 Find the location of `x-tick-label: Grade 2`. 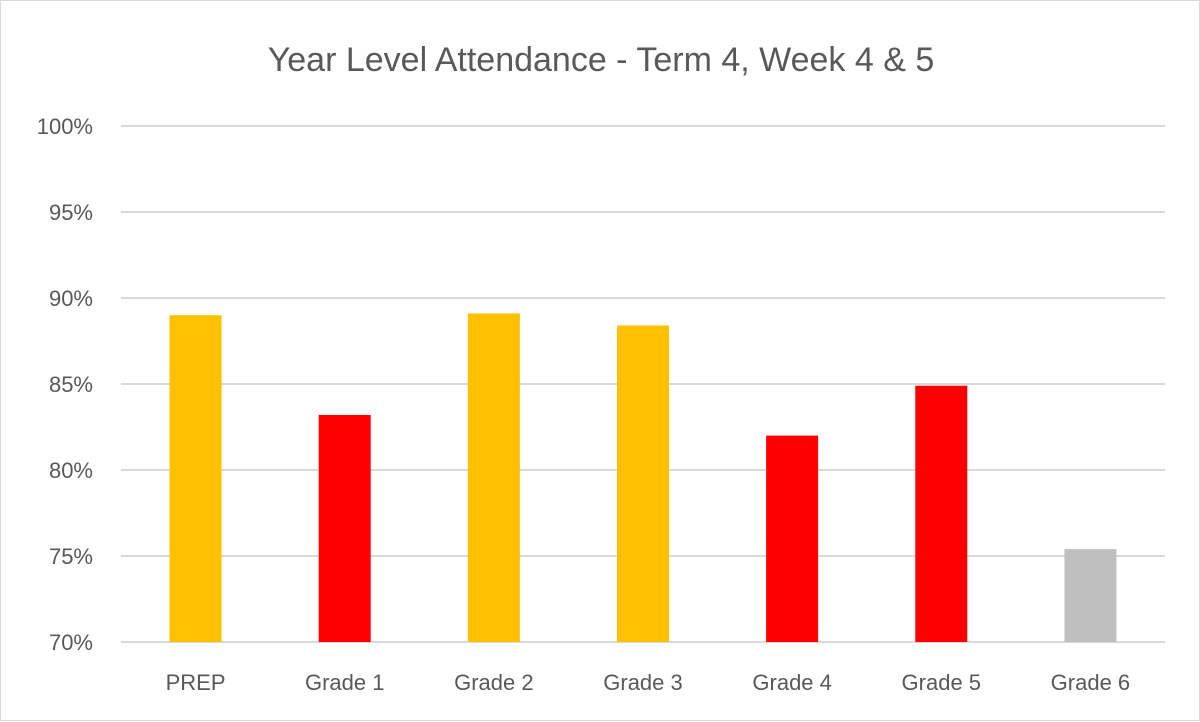

x-tick-label: Grade 2 is located at coordinates (494, 682).